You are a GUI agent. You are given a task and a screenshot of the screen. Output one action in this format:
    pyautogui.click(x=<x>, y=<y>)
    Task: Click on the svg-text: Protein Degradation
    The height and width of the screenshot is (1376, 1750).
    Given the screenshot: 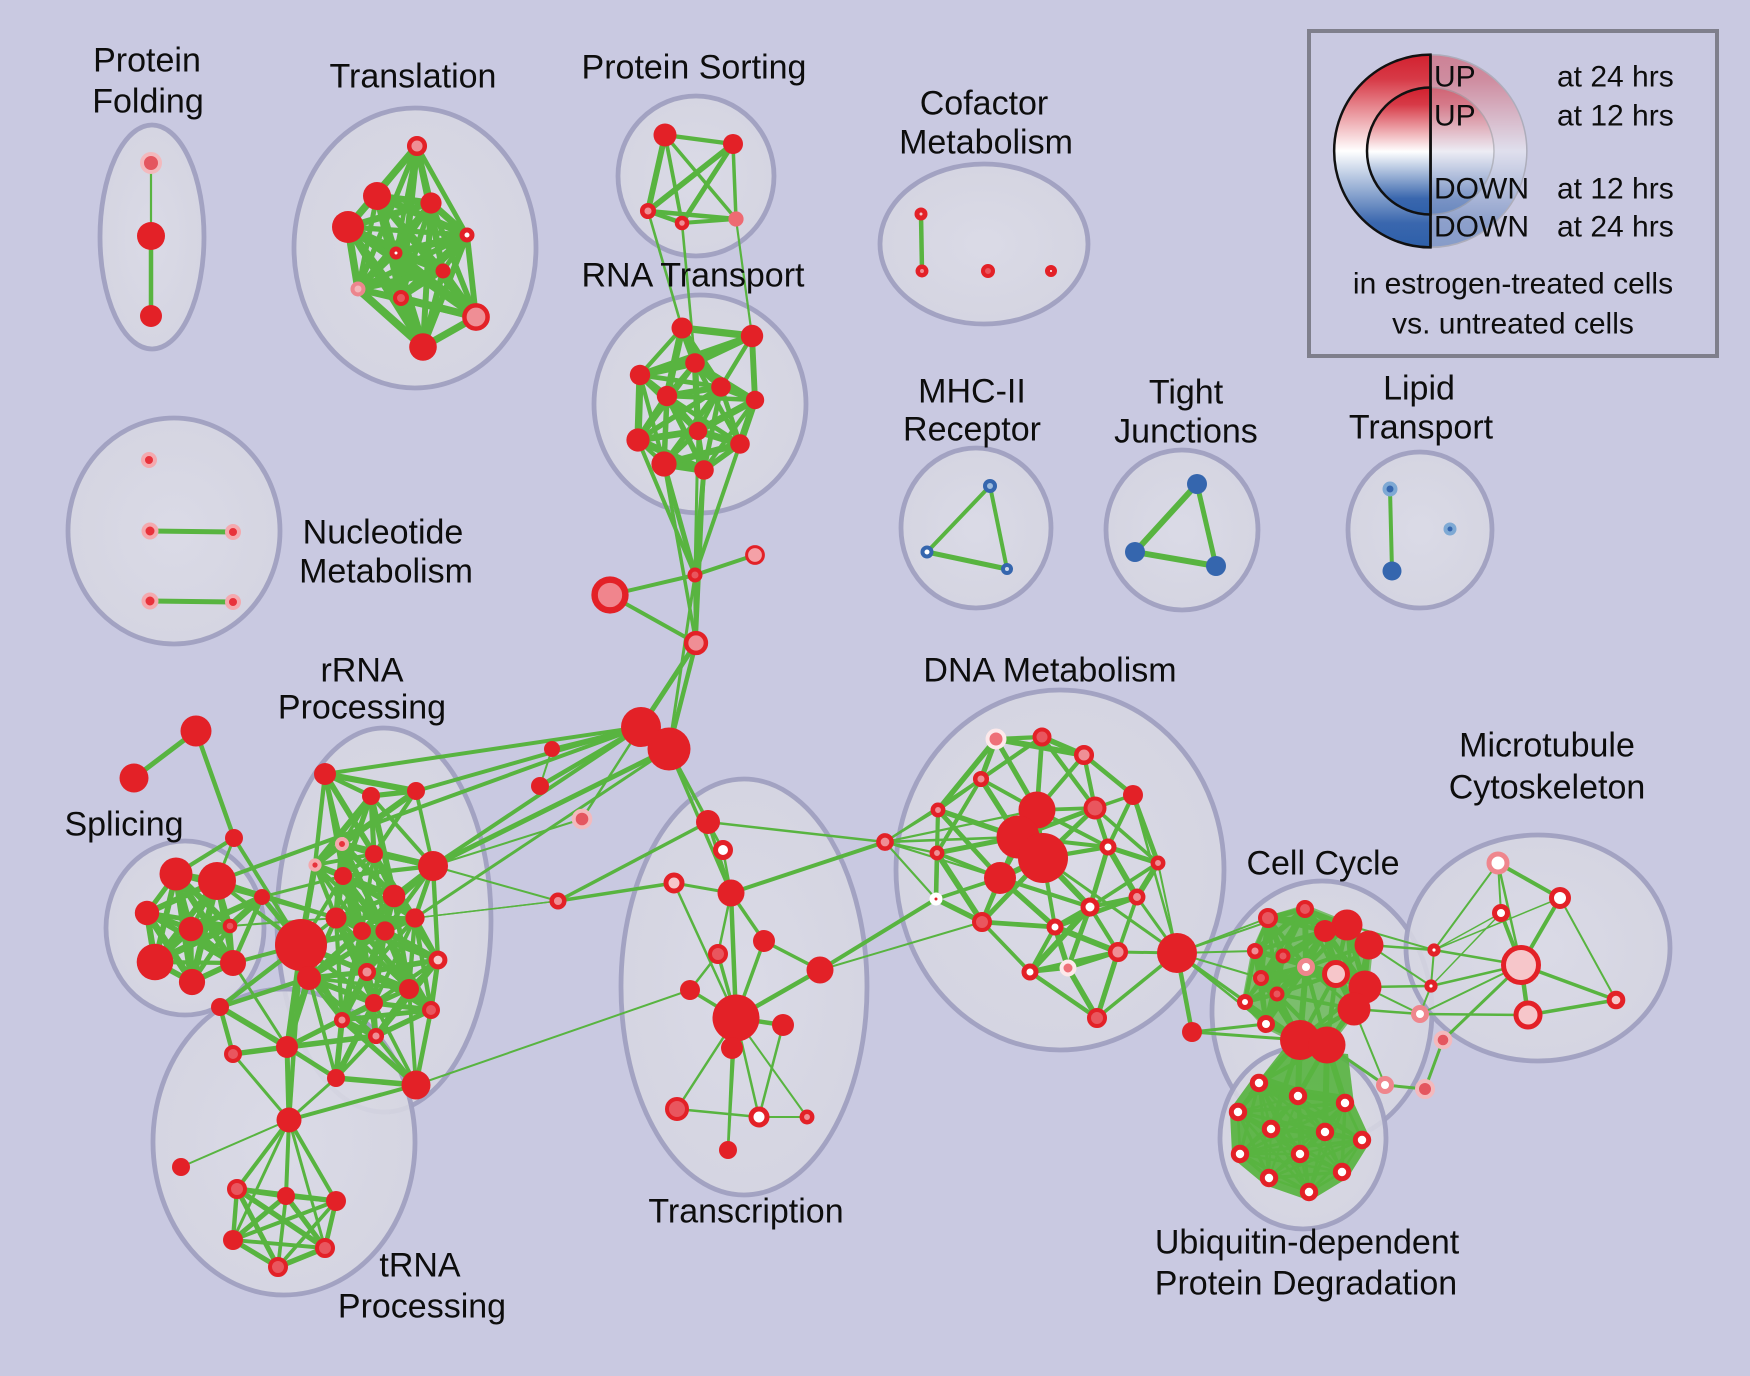 What is the action you would take?
    pyautogui.click(x=1306, y=1284)
    